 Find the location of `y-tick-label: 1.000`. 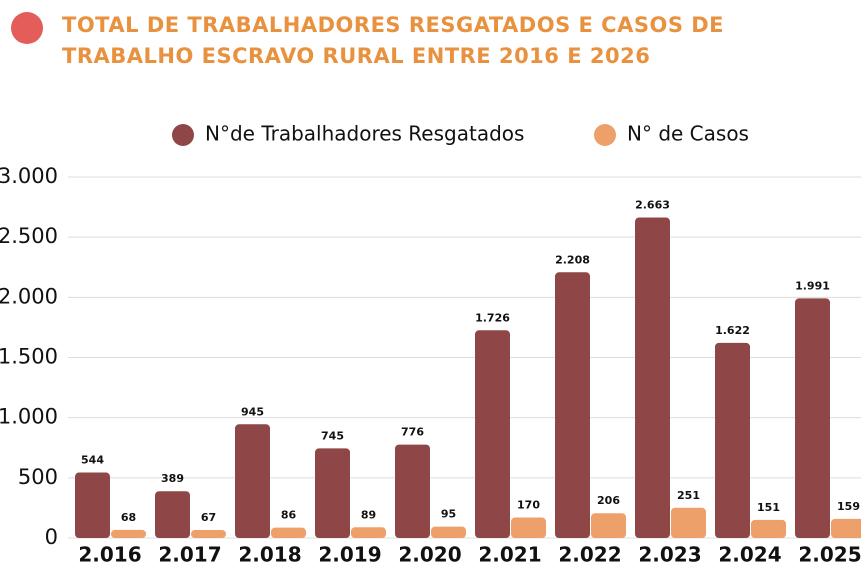

y-tick-label: 1.000 is located at coordinates (29, 417).